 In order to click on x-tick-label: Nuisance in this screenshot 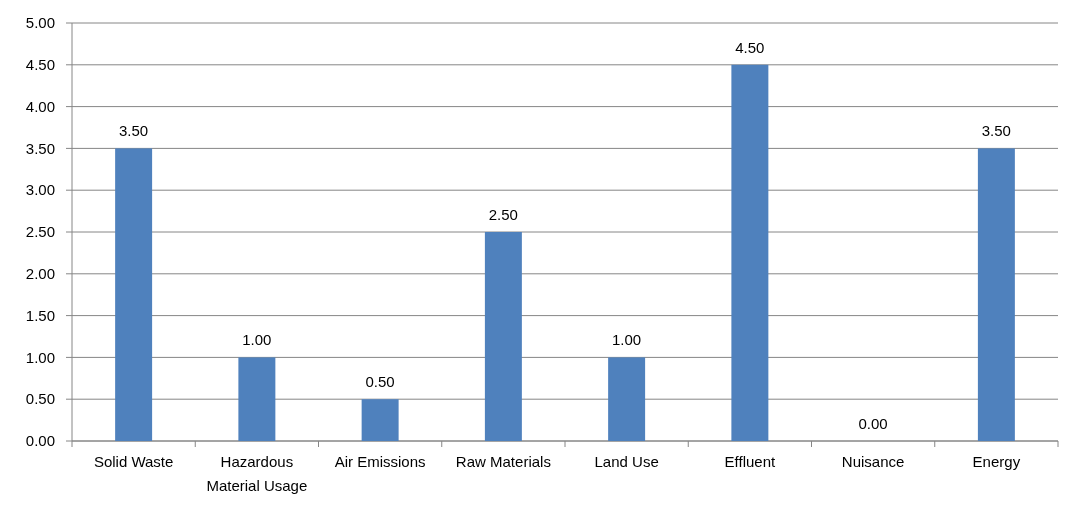, I will do `click(873, 461)`.